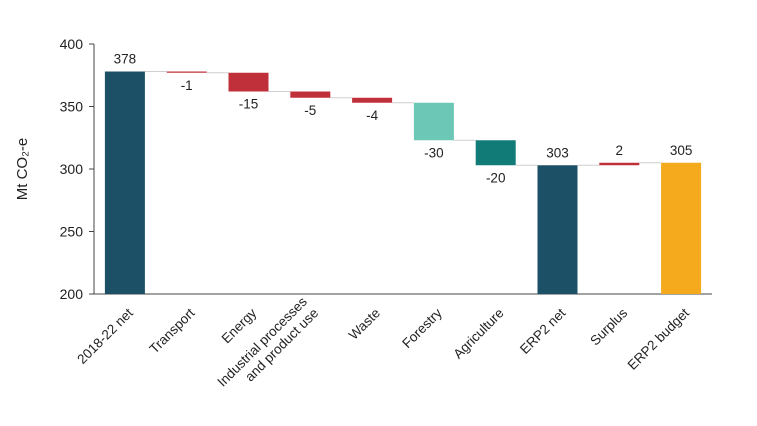 The width and height of the screenshot is (757, 426). I want to click on category-label: Agriculture, so click(478, 333).